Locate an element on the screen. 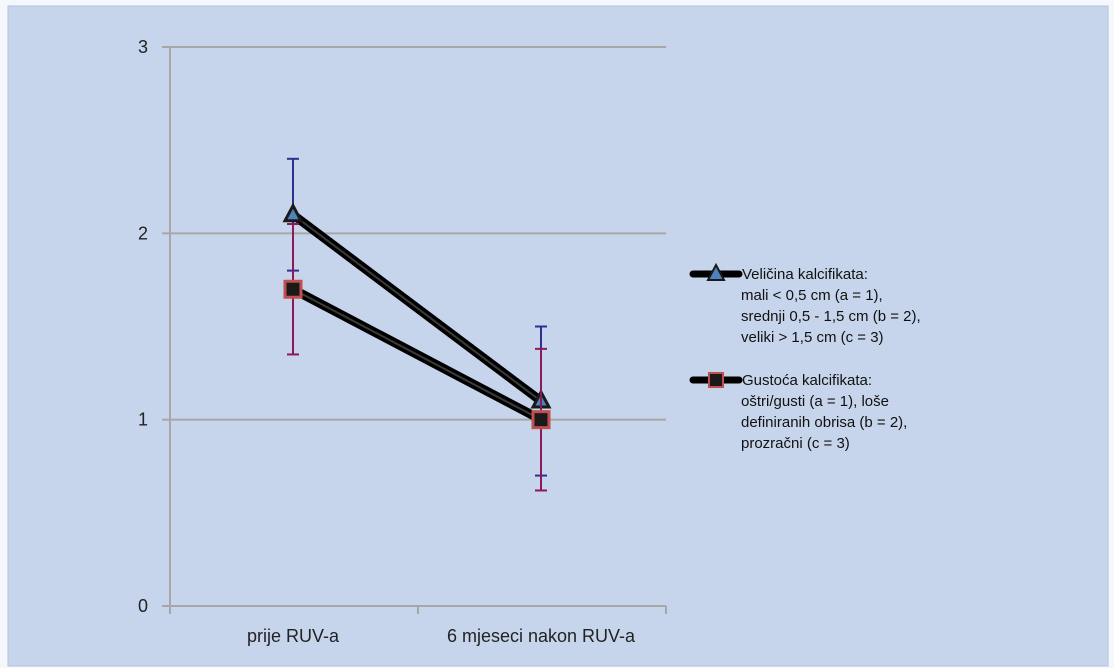 Image resolution: width=1114 pixels, height=668 pixels. legend-triangle-marker is located at coordinates (716, 271).